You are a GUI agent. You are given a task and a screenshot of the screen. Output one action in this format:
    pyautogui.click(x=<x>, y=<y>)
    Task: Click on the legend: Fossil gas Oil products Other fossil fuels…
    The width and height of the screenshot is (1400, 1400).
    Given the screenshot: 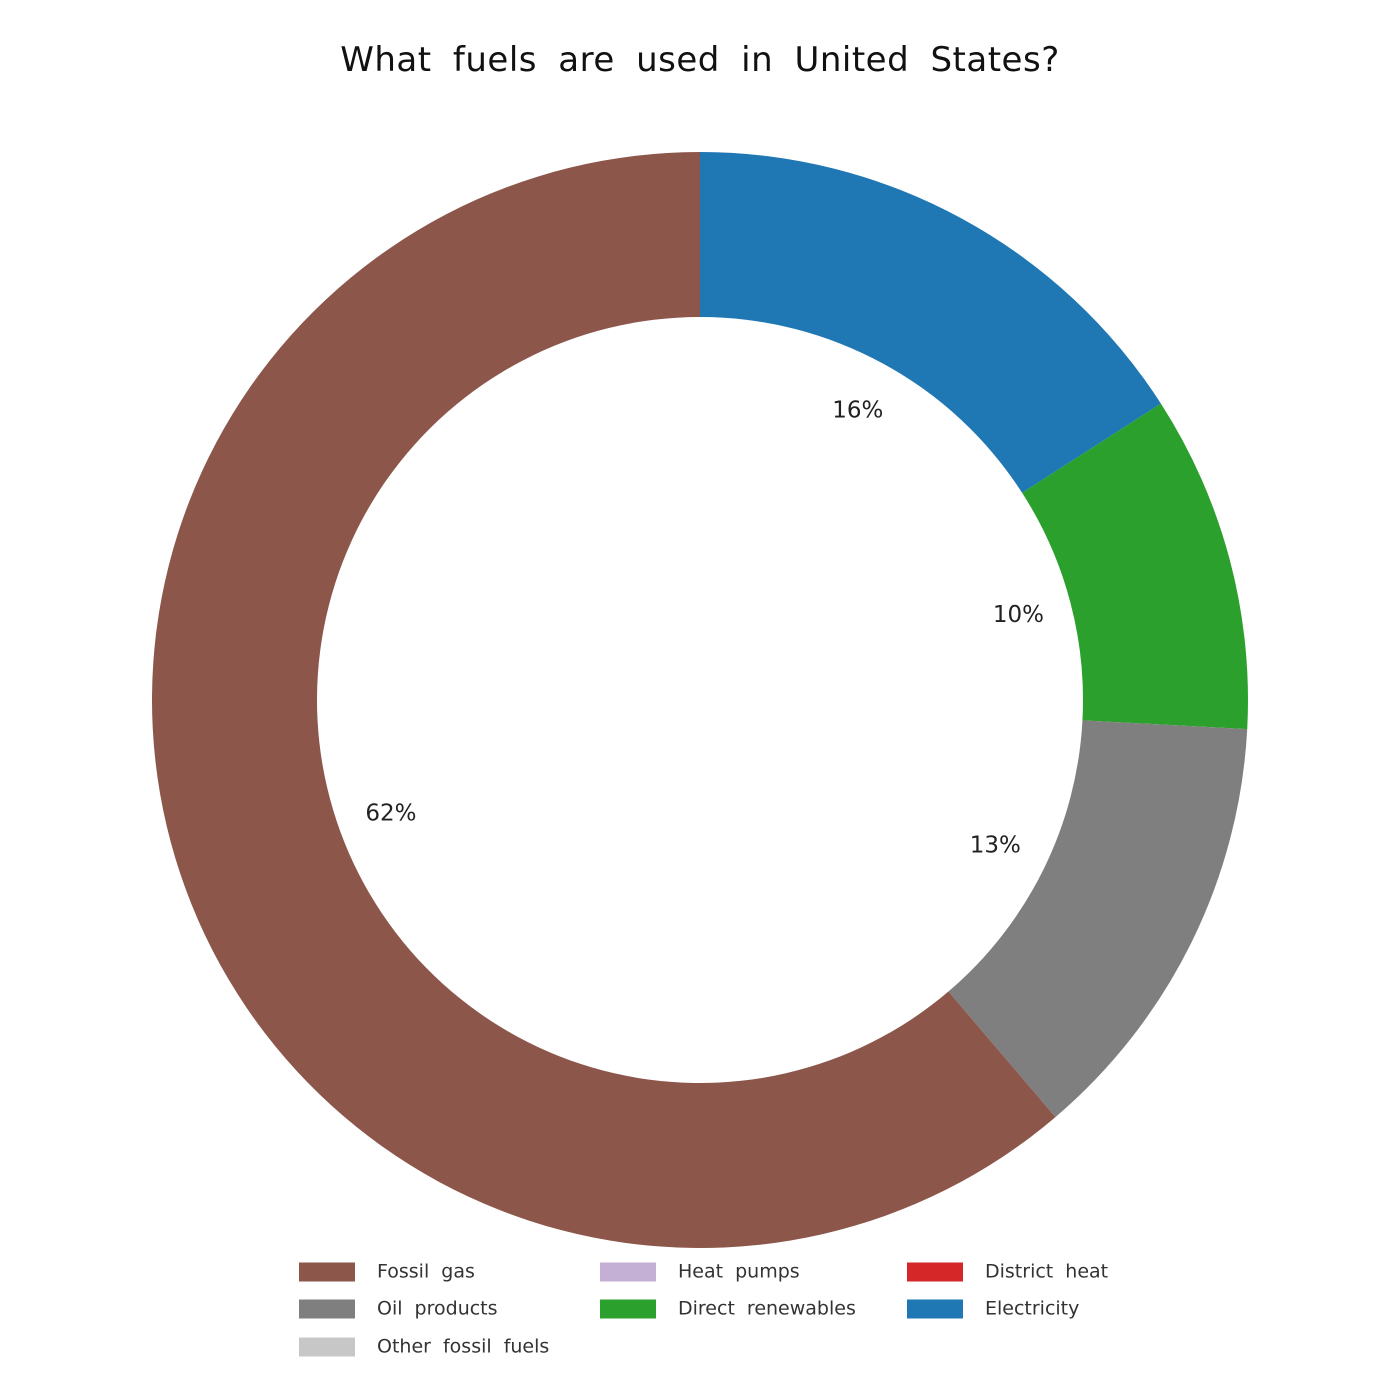 What is the action you would take?
    pyautogui.click(x=703, y=1309)
    